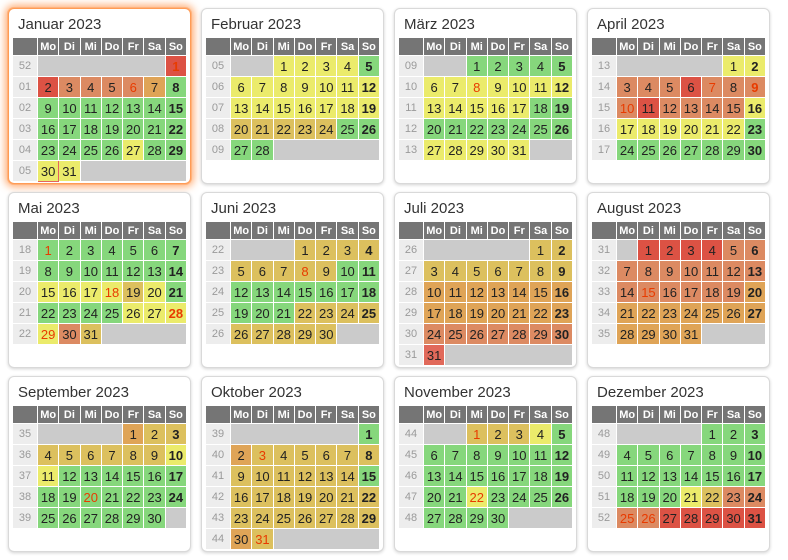 Image resolution: width=788 pixels, height=560 pixels. What do you see at coordinates (562, 66) in the screenshot?
I see `day-cell: 5` at bounding box center [562, 66].